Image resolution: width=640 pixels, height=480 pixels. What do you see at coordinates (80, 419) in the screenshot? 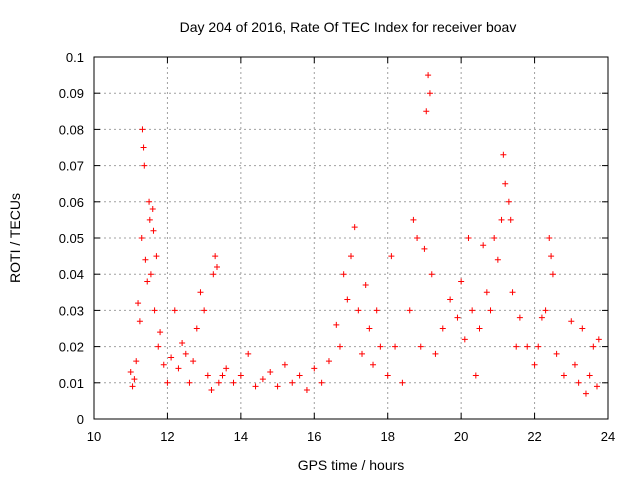
I see `y-tick-label: 0` at bounding box center [80, 419].